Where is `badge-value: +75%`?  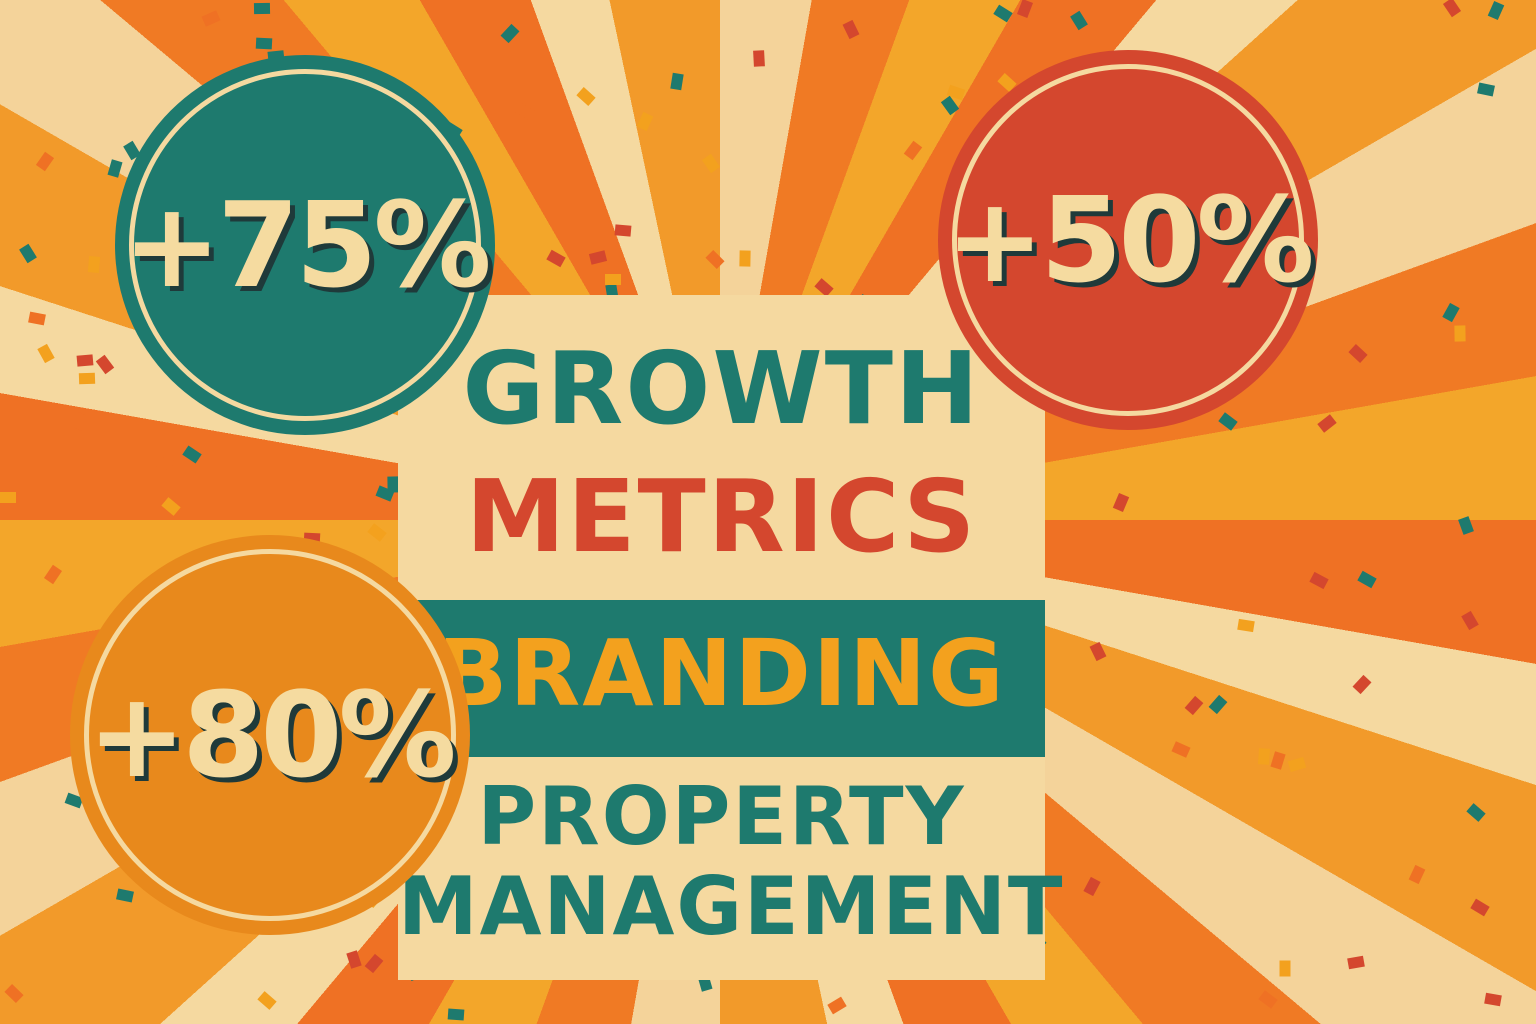
badge-value: +75% is located at coordinates (306, 245).